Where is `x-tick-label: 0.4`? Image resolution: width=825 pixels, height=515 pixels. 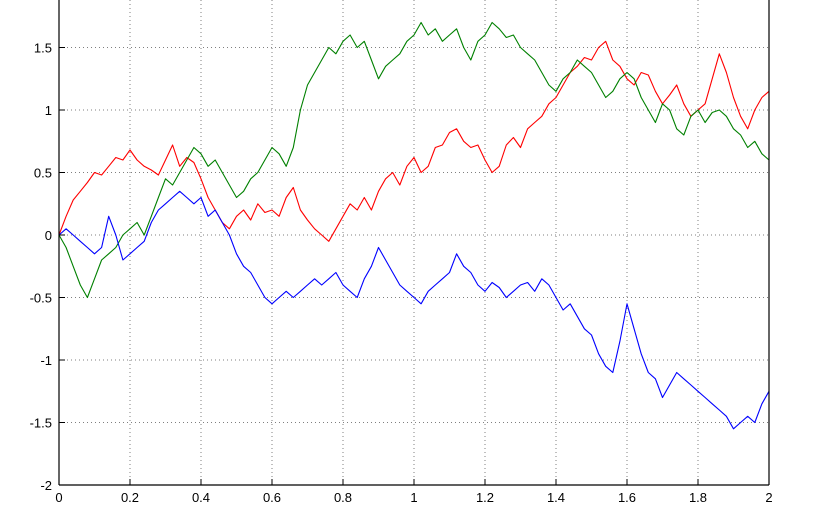 x-tick-label: 0.4 is located at coordinates (201, 497).